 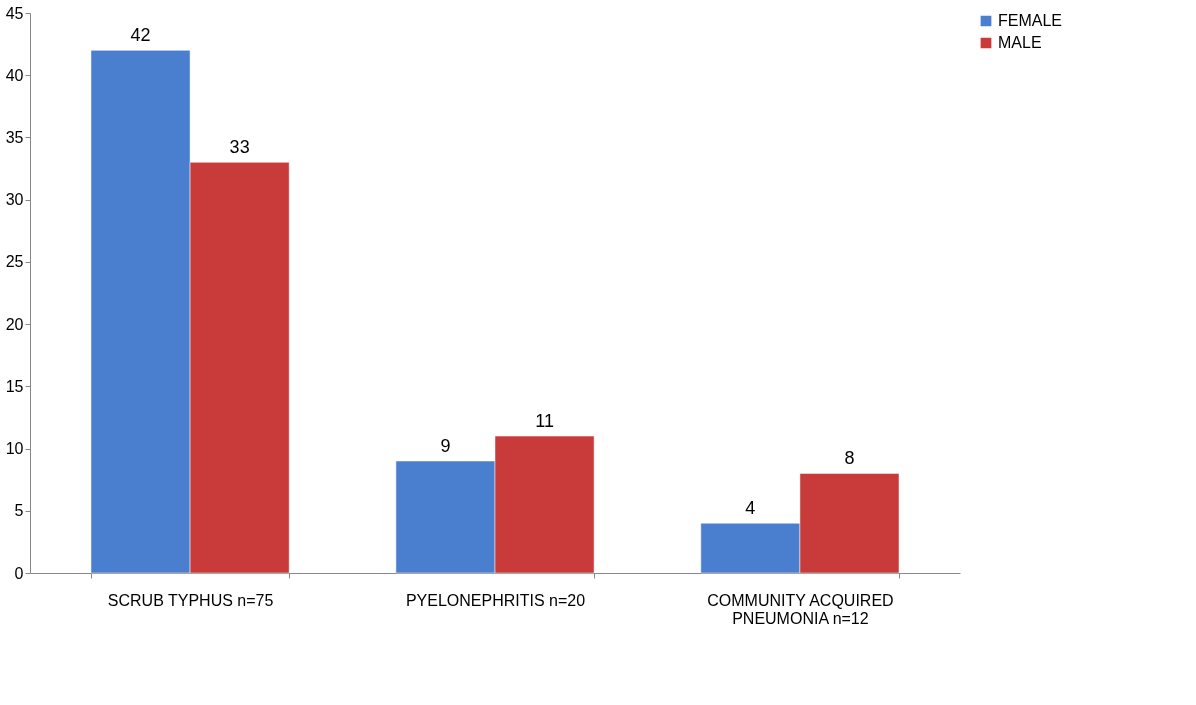 What do you see at coordinates (1030, 20) in the screenshot?
I see `legend-label: FEMALE` at bounding box center [1030, 20].